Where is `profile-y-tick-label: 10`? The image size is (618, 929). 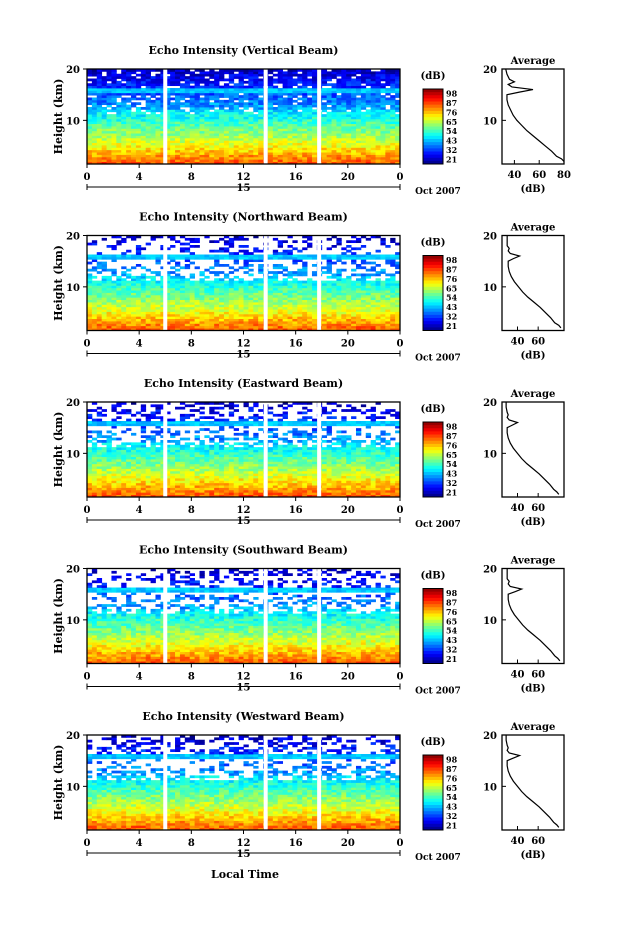 profile-y-tick-label: 10 is located at coordinates (490, 121).